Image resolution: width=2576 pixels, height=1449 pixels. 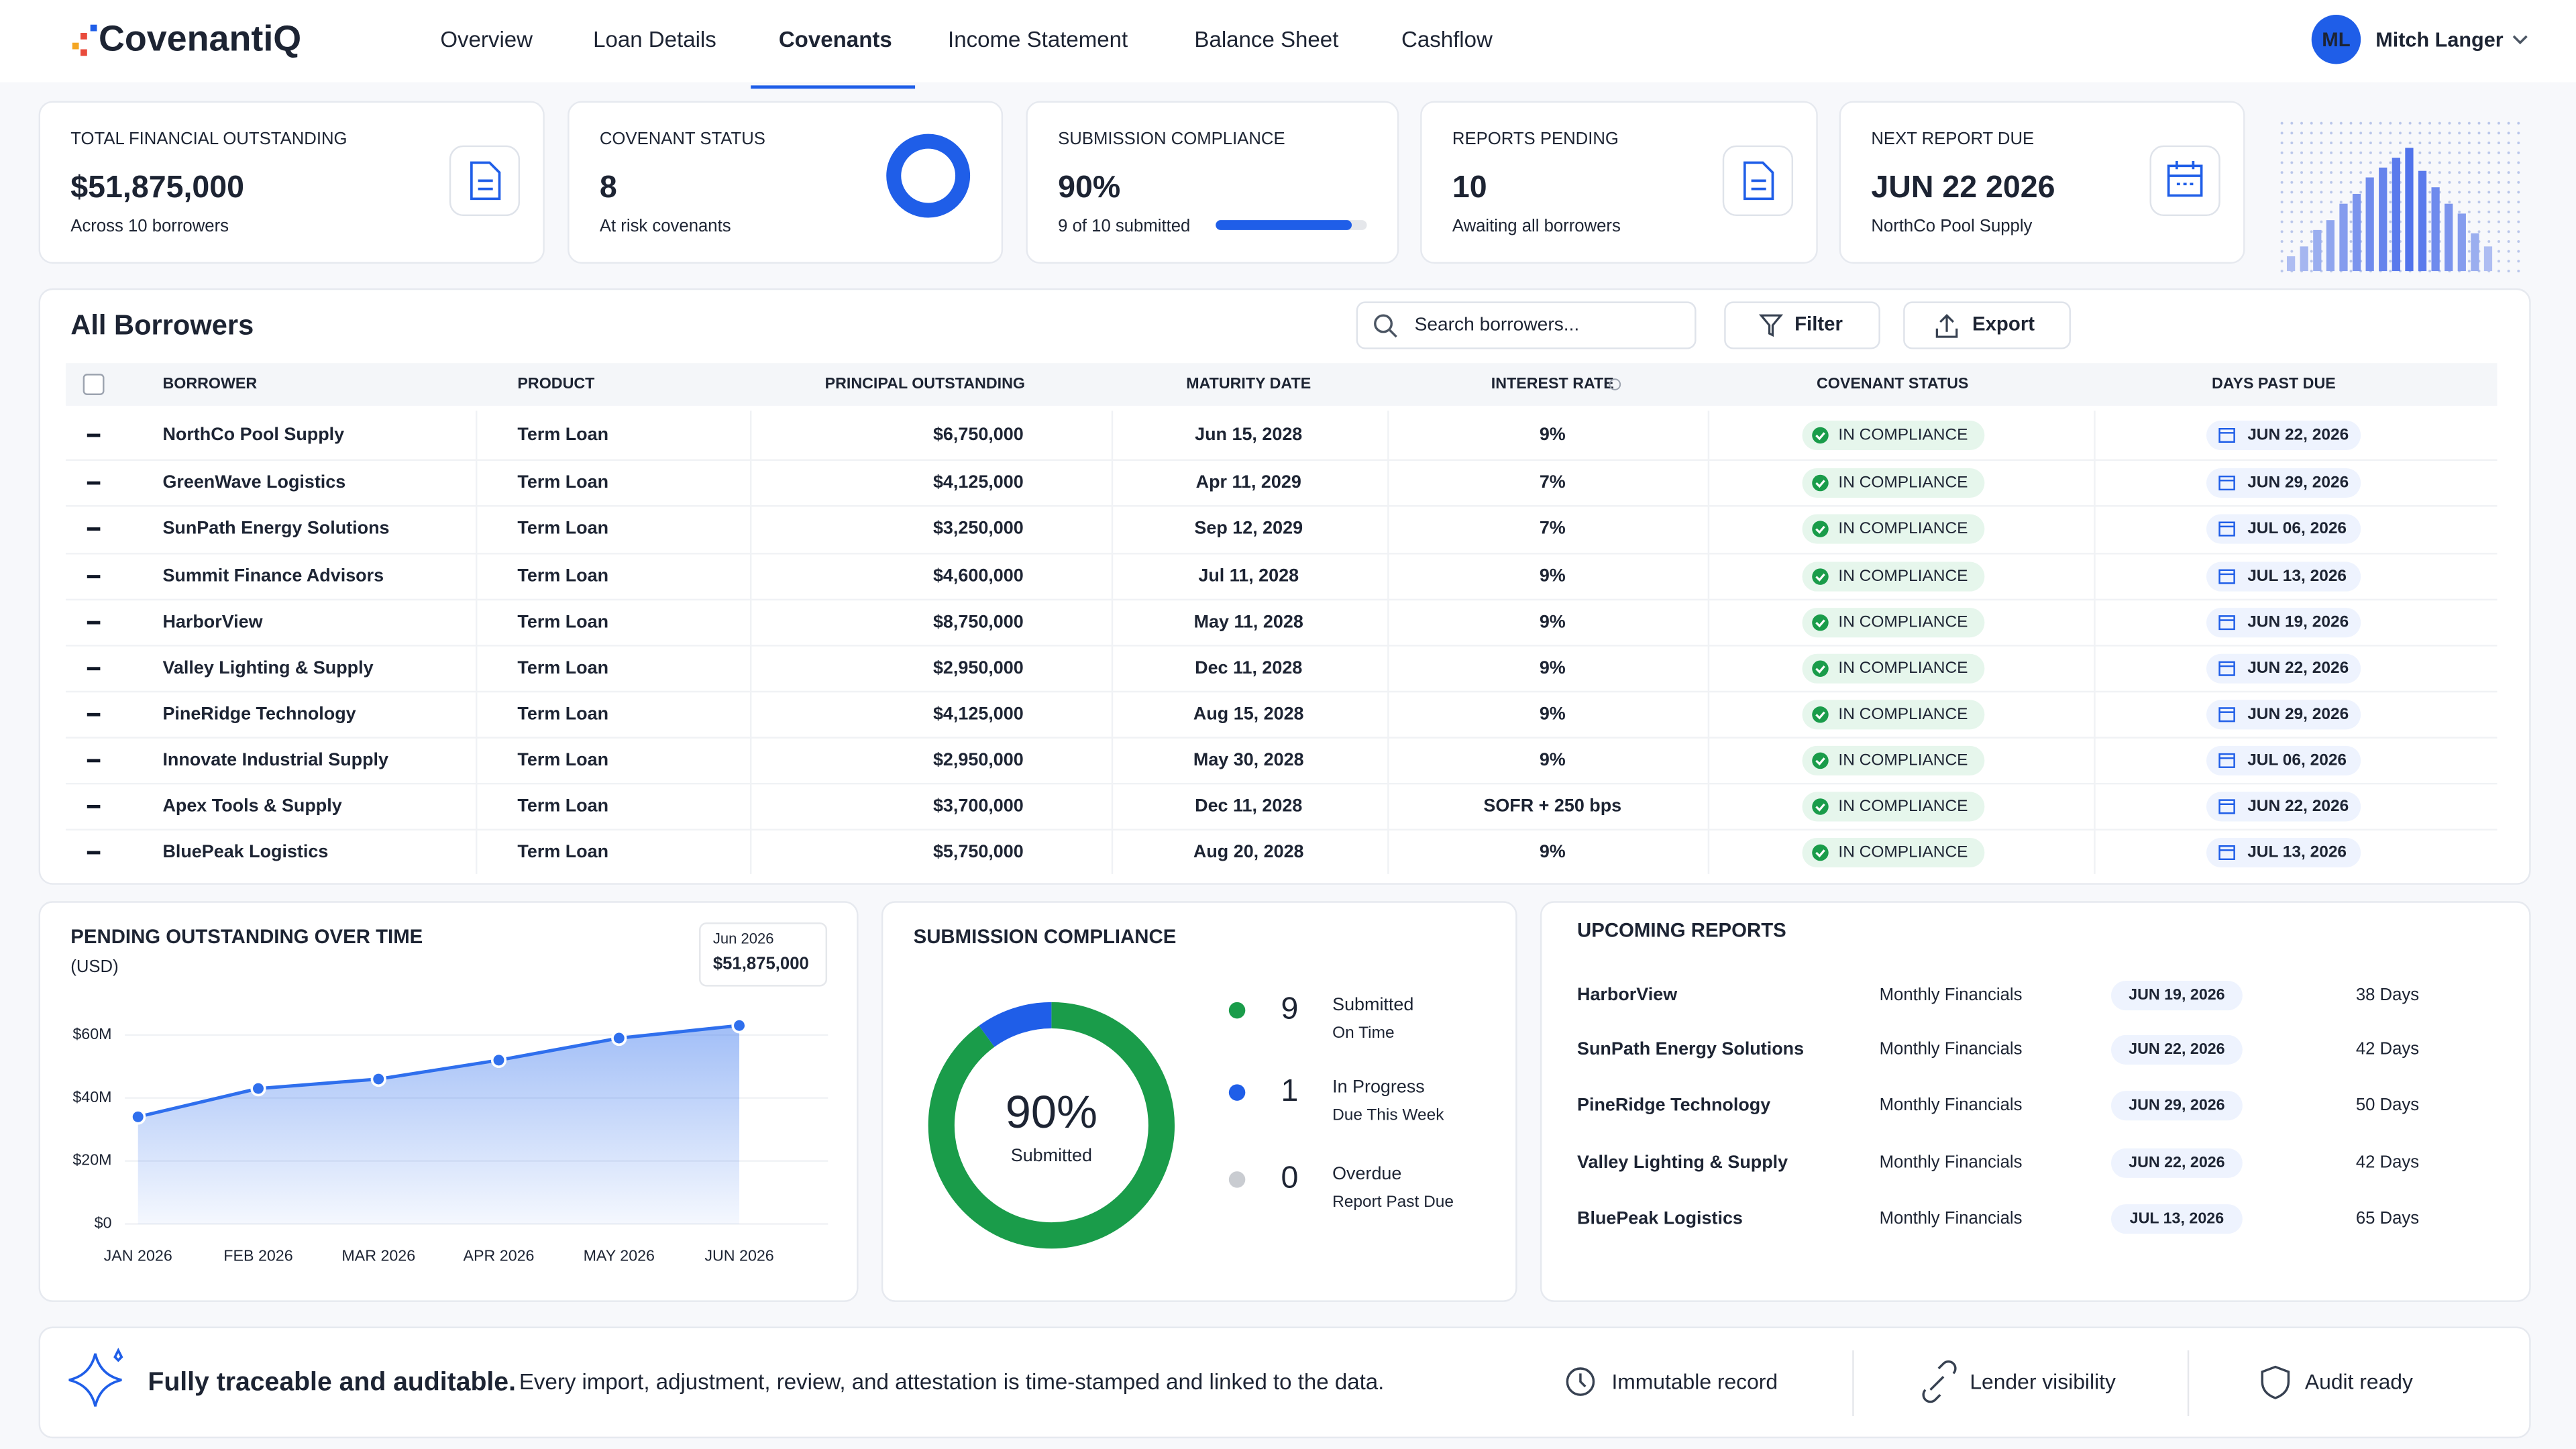 What do you see at coordinates (1619, 182) in the screenshot?
I see `kpi-card` at bounding box center [1619, 182].